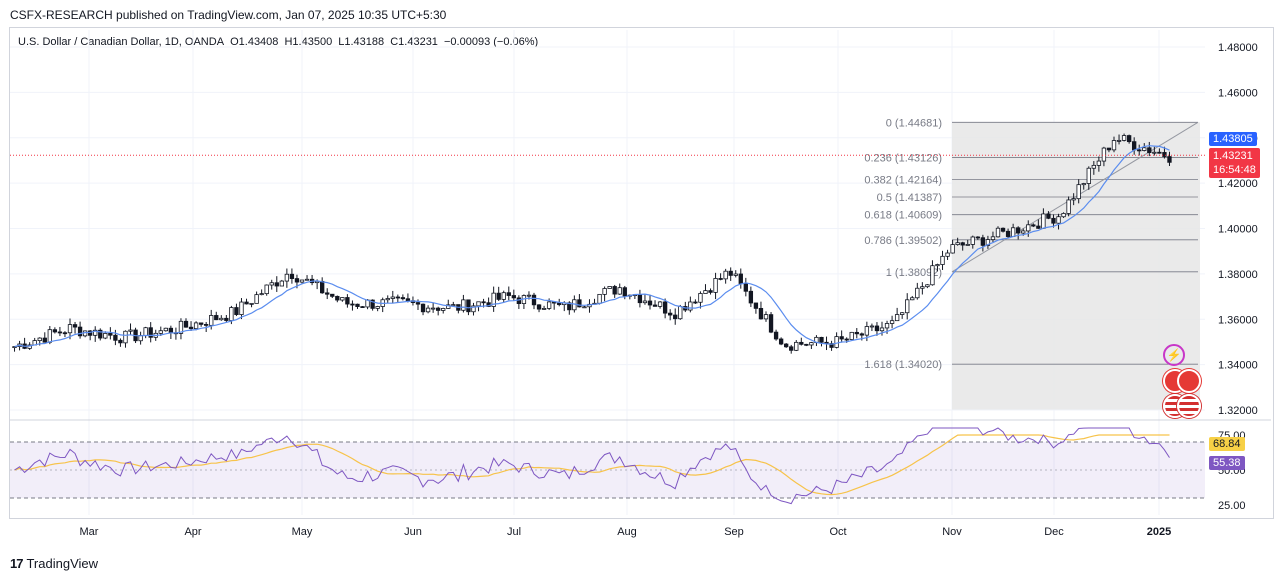  I want to click on time-tick-label: Dec, so click(1054, 532).